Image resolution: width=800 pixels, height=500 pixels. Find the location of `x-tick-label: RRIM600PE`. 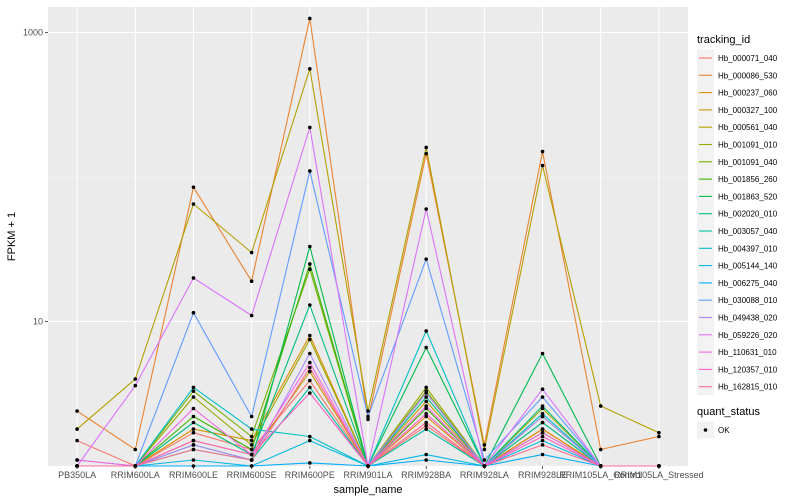

x-tick-label: RRIM600PE is located at coordinates (310, 475).